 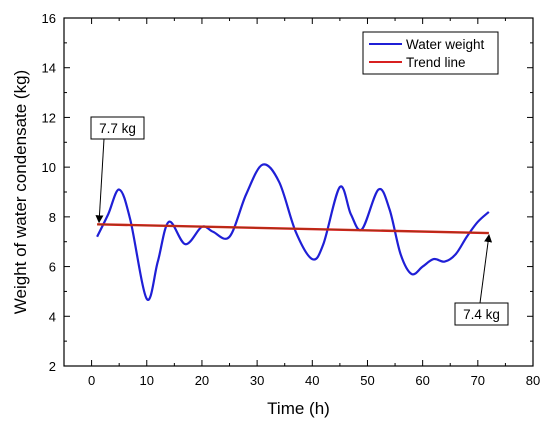 I want to click on y-axis-label: Weight of water condensate (kg), so click(x=20, y=192).